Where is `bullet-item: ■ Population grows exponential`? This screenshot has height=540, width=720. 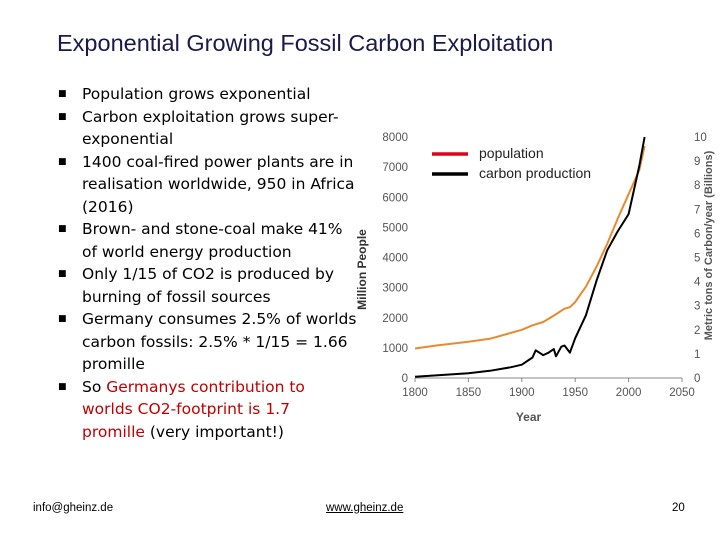 bullet-item: ■ Population grows exponential is located at coordinates (207, 94).